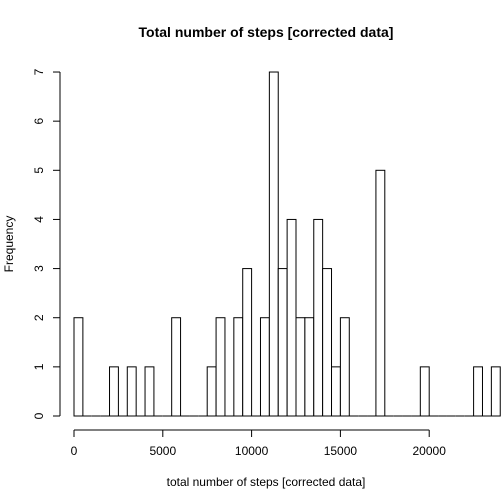 This screenshot has width=504, height=504. Describe the element at coordinates (39, 121) in the screenshot. I see `y-tick-label: 6` at that location.